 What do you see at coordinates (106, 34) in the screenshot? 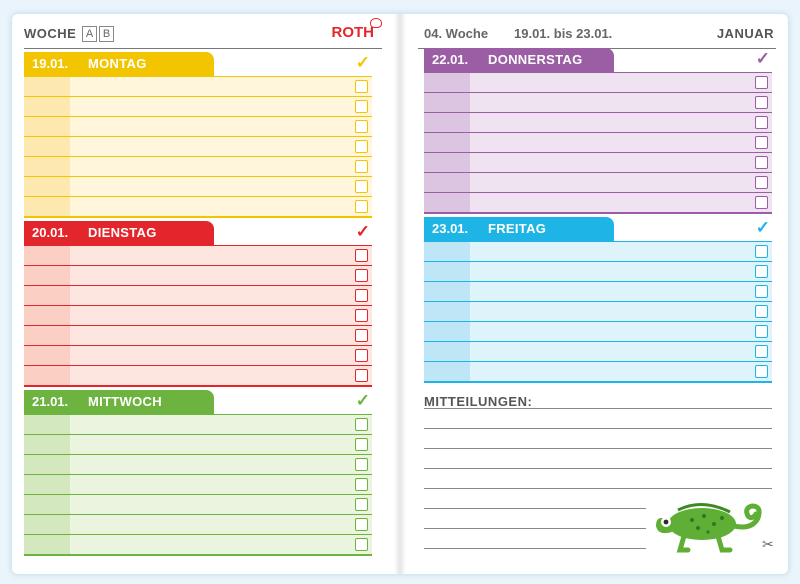
I see `week-box-b: B` at bounding box center [106, 34].